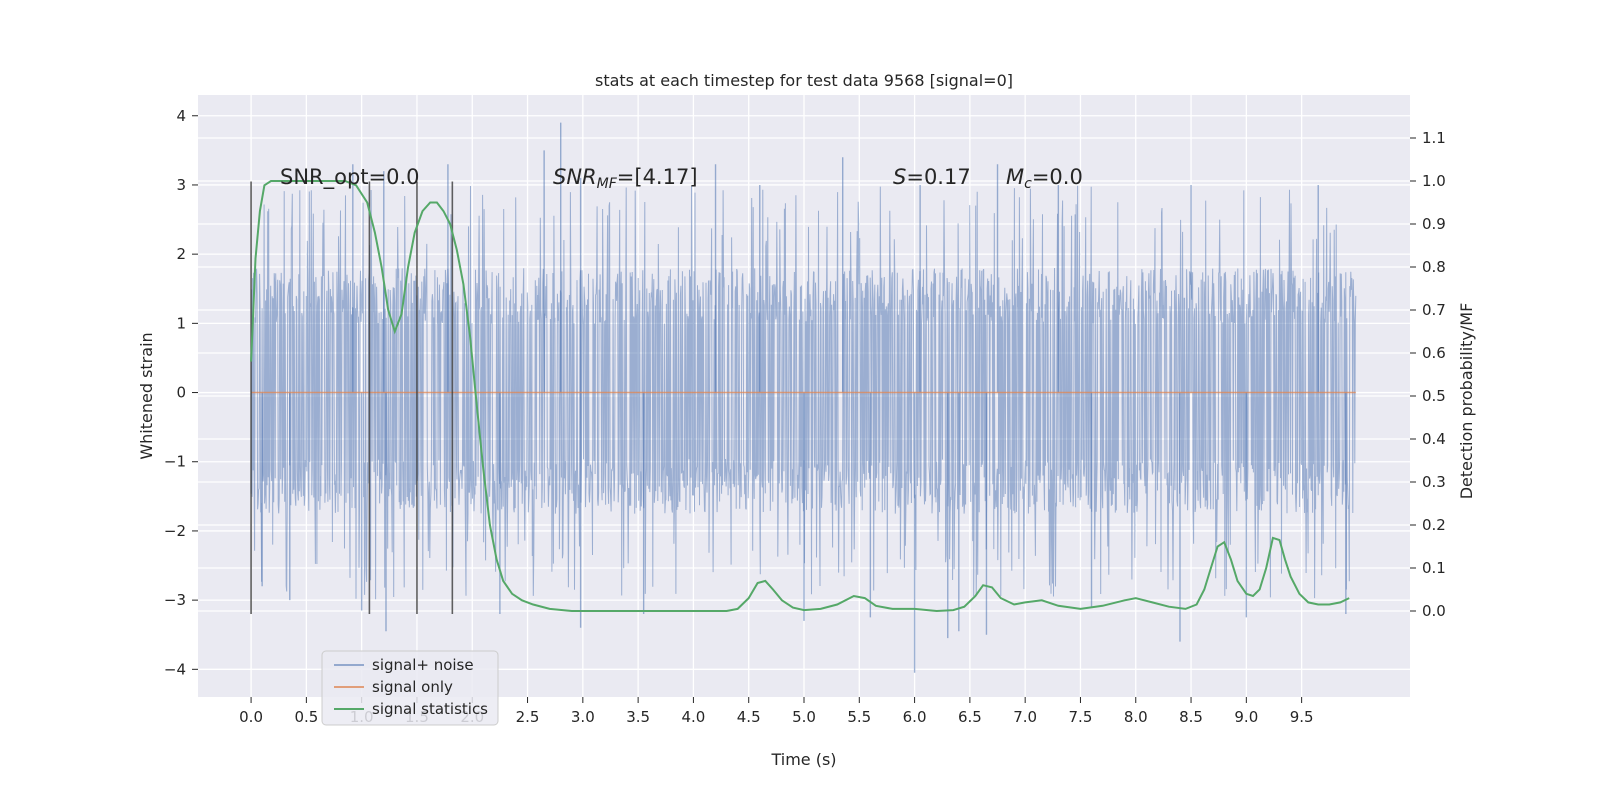 The width and height of the screenshot is (1600, 800). I want to click on y-tick-label-right: 0.7, so click(1434, 310).